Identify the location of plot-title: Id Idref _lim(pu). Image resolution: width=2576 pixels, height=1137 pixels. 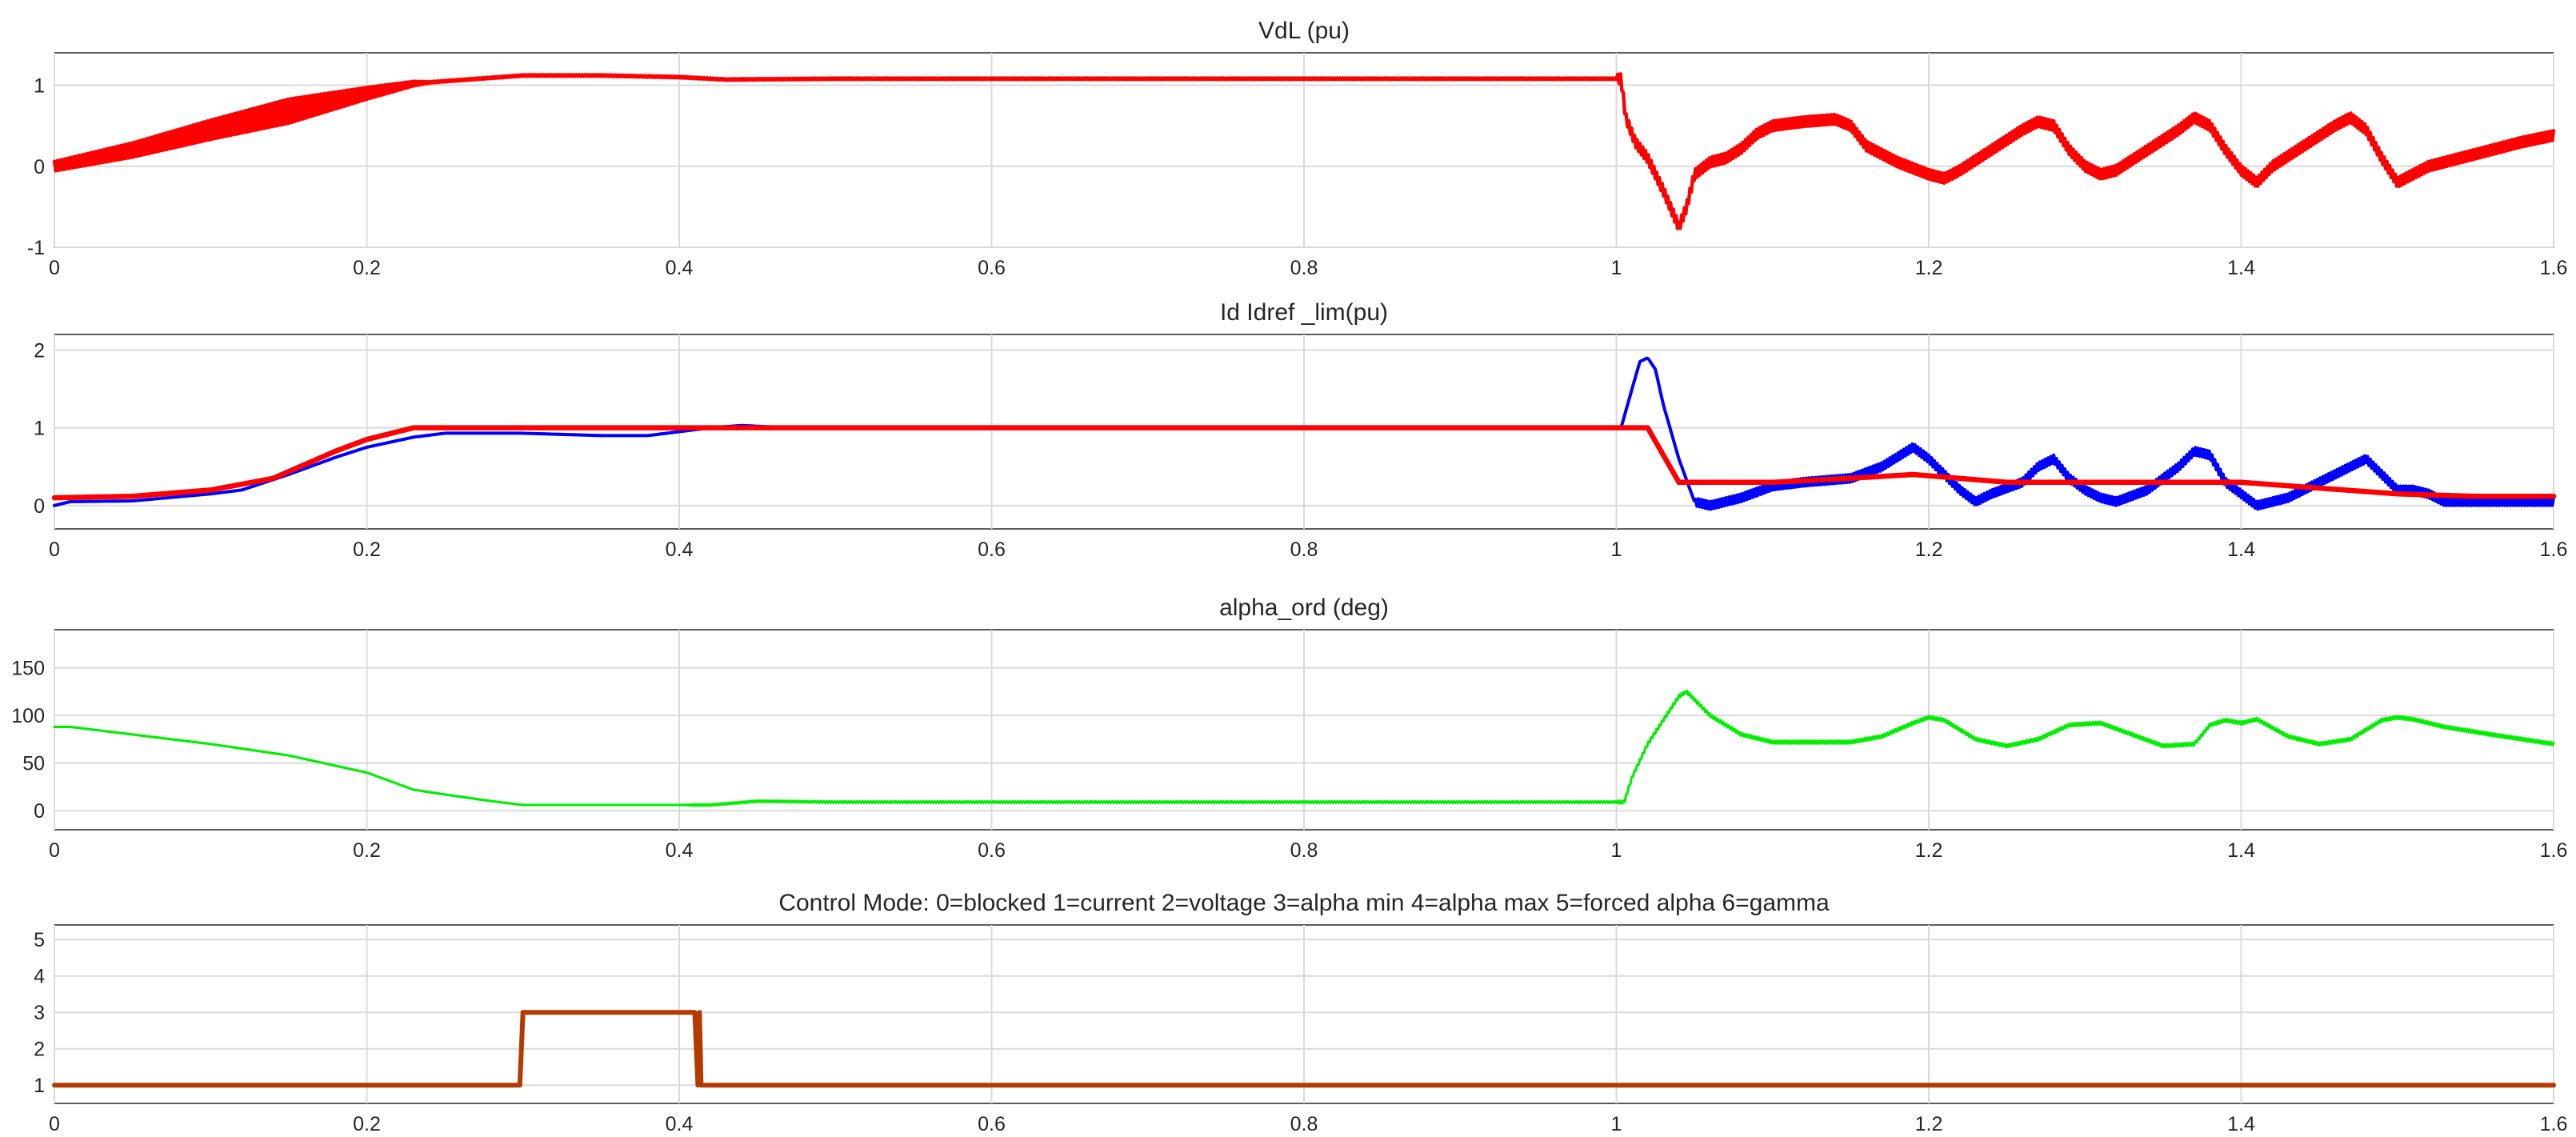
(1304, 312).